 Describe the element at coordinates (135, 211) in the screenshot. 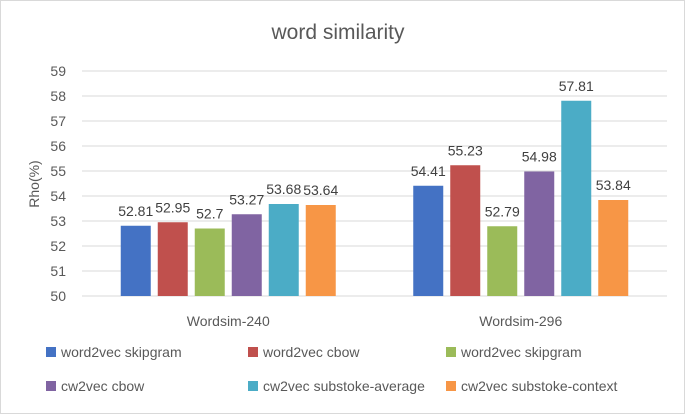

I see `data-label: 52.81` at that location.